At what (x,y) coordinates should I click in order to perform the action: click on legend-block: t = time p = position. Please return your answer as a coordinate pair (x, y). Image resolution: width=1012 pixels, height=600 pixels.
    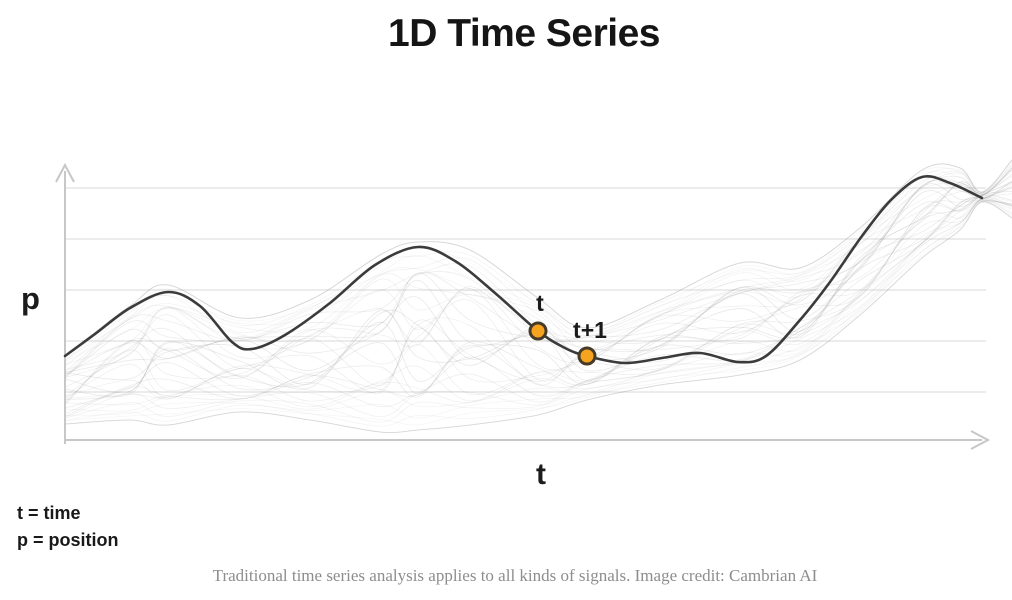
    Looking at the image, I should click on (68, 527).